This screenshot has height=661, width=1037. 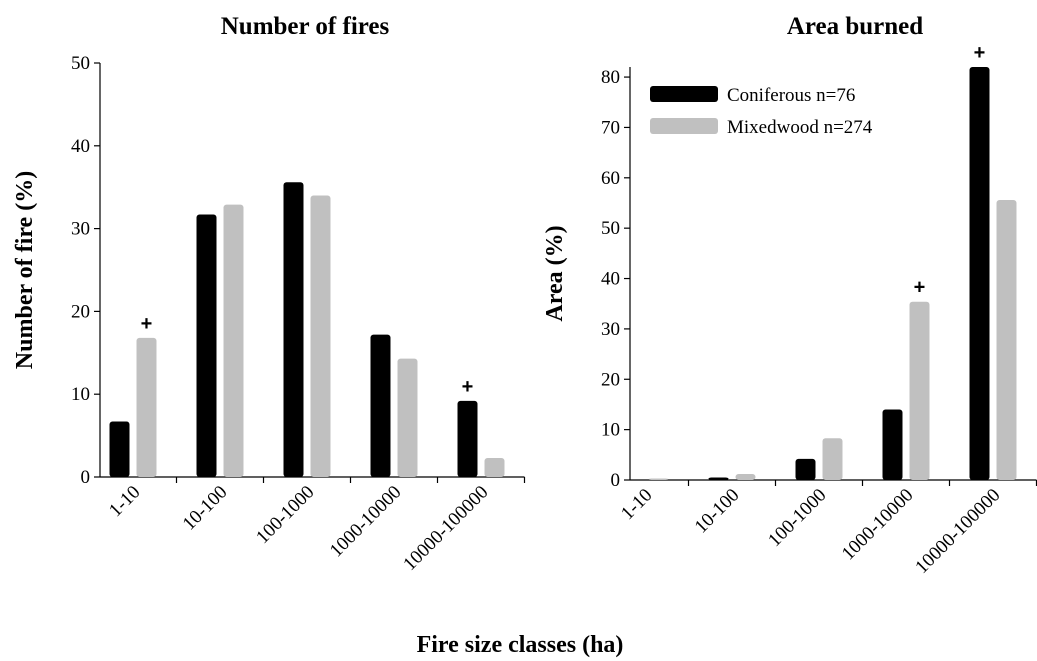 I want to click on y-tick-label: 80, so click(x=610, y=77).